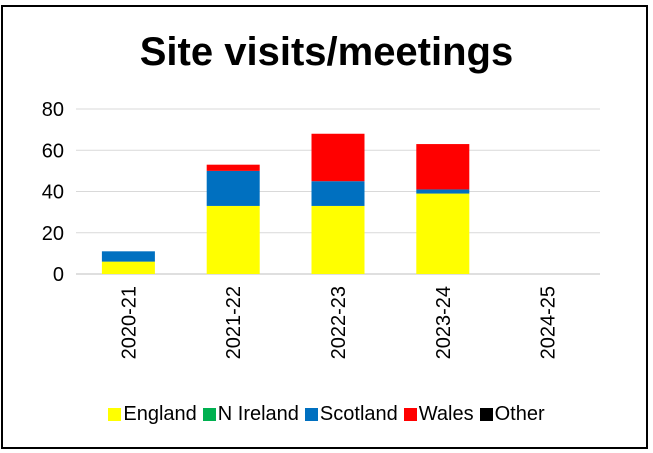 The width and height of the screenshot is (653, 453). What do you see at coordinates (53, 234) in the screenshot?
I see `y-tick-label: 20` at bounding box center [53, 234].